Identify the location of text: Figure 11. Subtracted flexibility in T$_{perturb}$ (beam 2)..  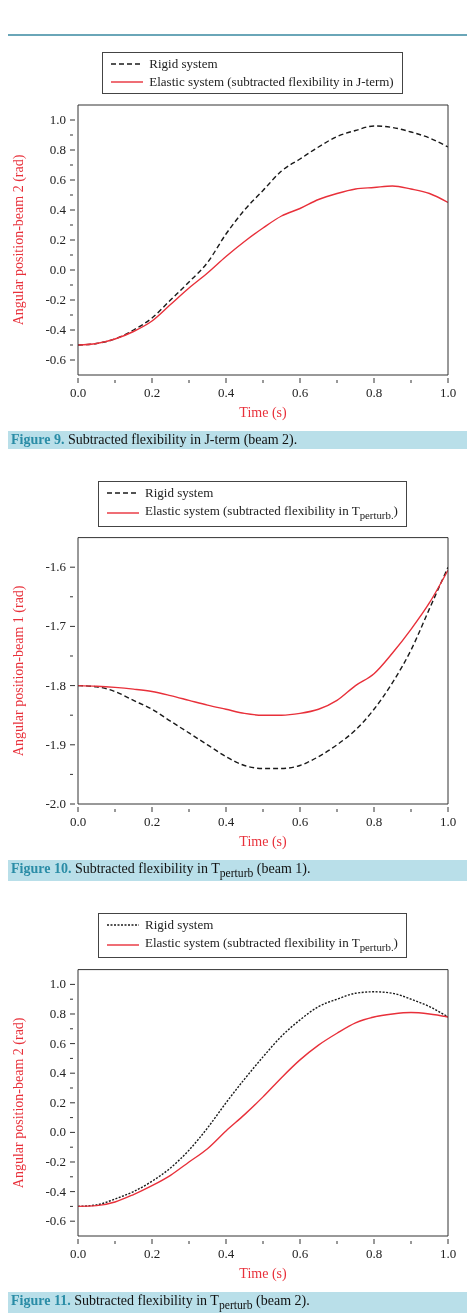
(160, 1302).